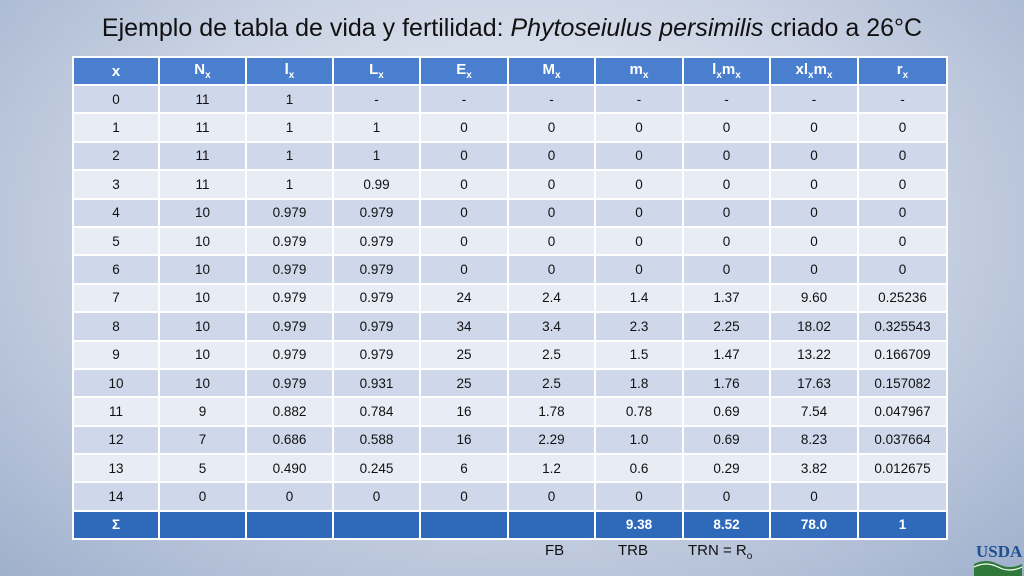 This screenshot has height=576, width=1024. I want to click on table-row: 4 10 0.979 0.979 0 0 0 0 0 0, so click(510, 212).